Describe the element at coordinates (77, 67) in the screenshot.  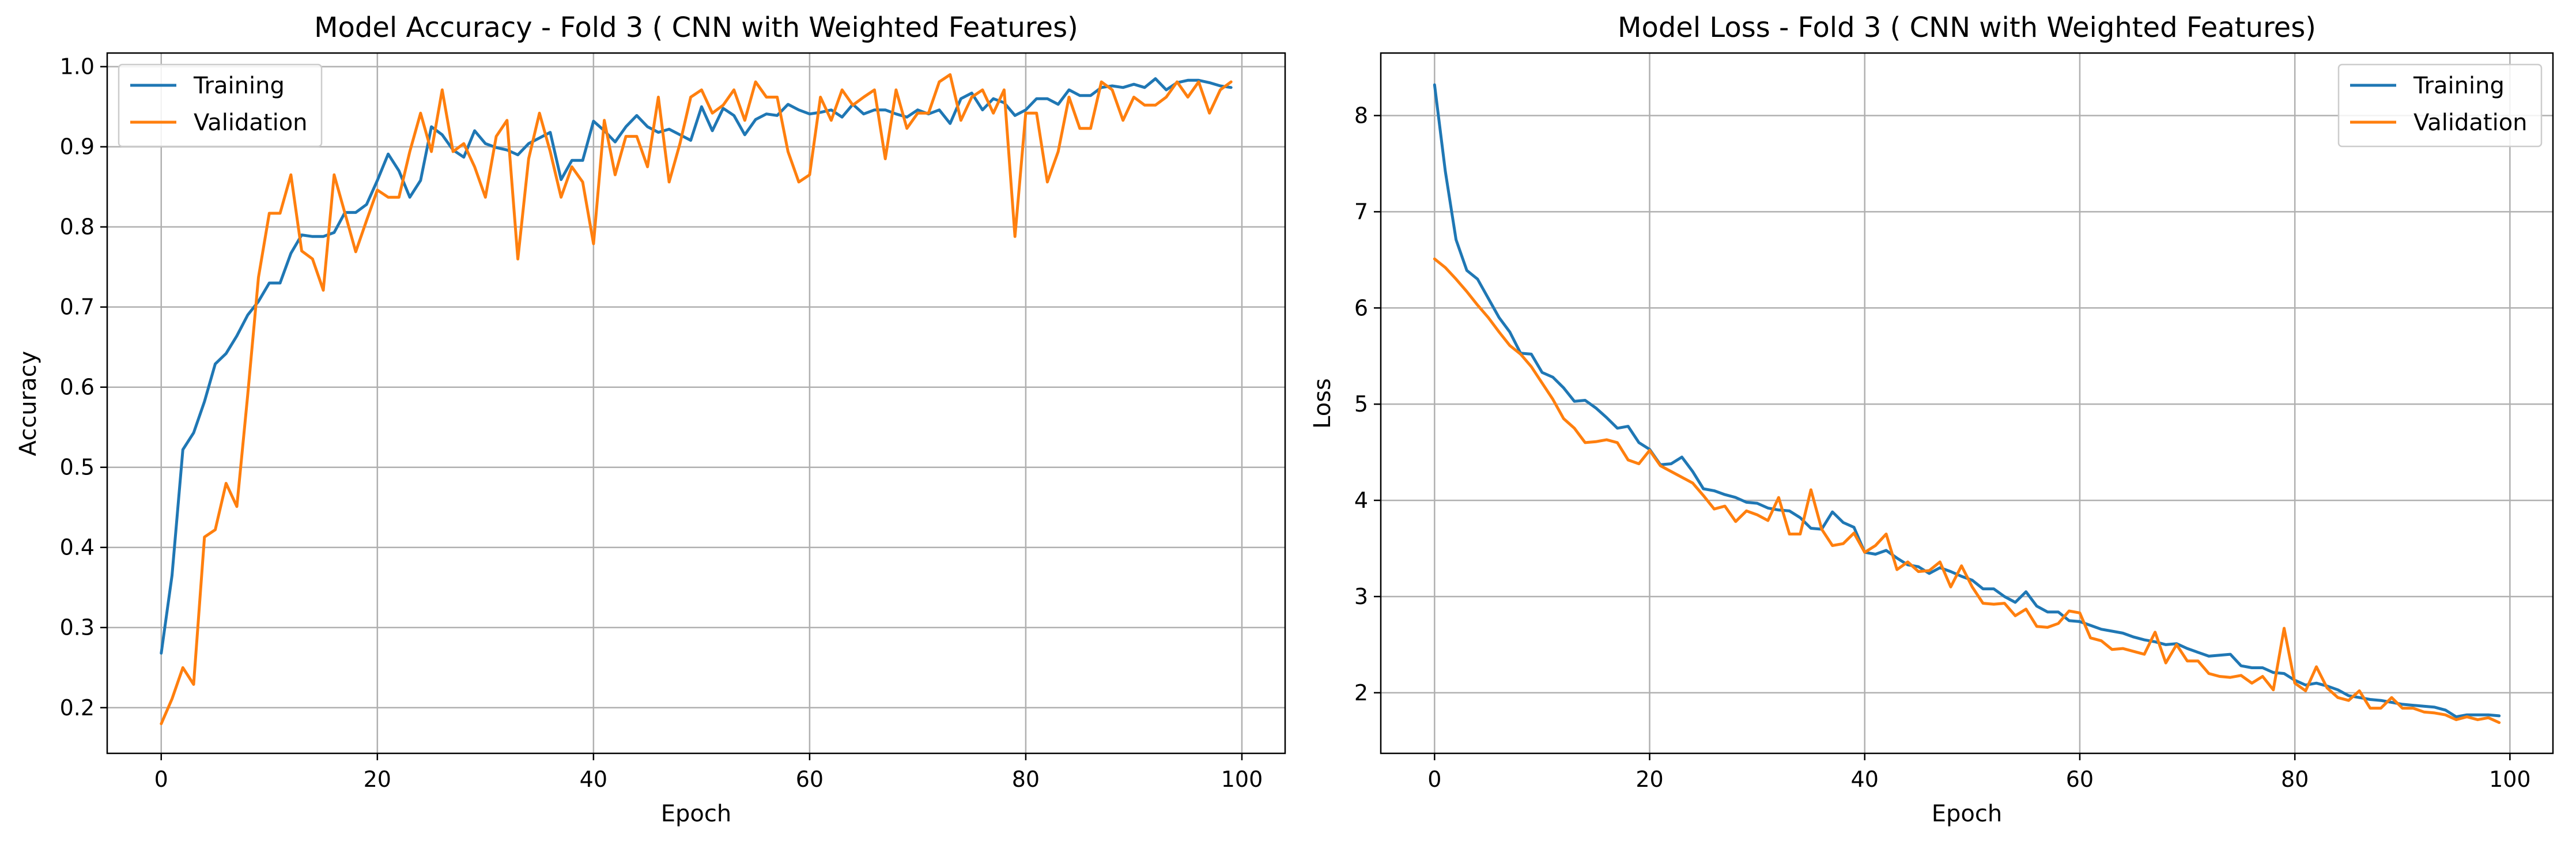
I see `accuracy-y-tick-label: 1.0` at that location.